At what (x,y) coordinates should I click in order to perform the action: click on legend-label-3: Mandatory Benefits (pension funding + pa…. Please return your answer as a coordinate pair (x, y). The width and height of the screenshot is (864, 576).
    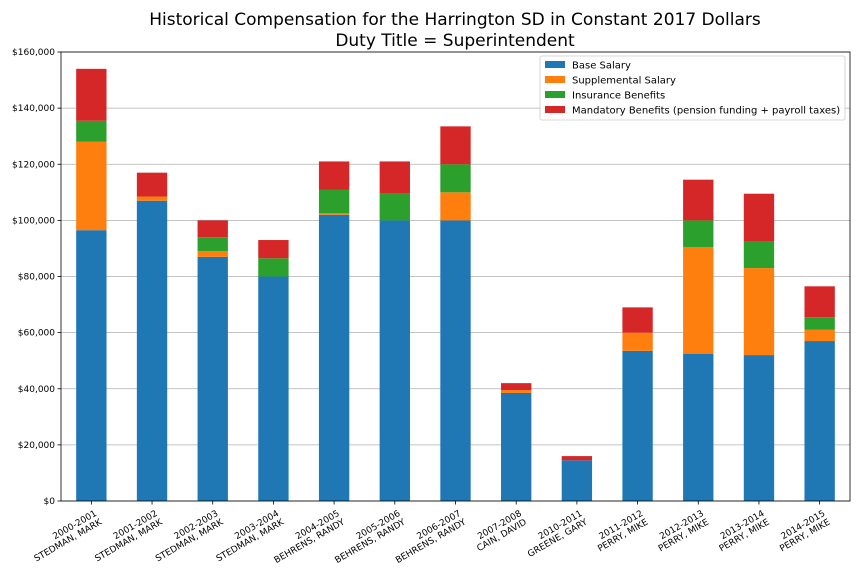
    Looking at the image, I should click on (706, 111).